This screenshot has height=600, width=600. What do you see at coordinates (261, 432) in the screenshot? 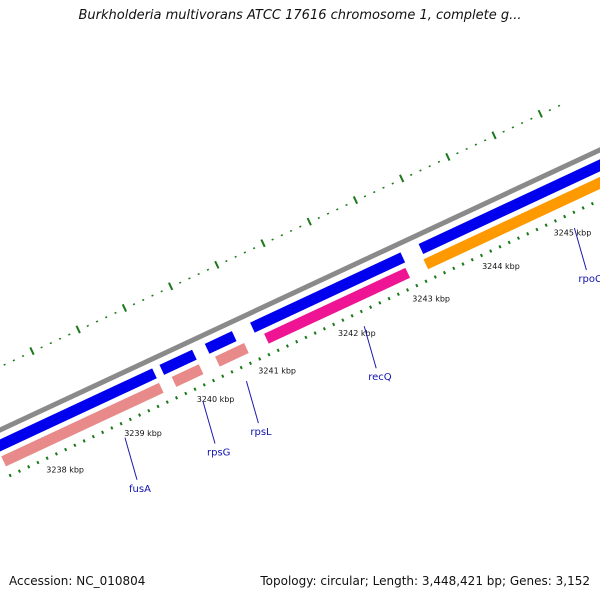
I see `gene-label-rpsL: rpsL` at bounding box center [261, 432].